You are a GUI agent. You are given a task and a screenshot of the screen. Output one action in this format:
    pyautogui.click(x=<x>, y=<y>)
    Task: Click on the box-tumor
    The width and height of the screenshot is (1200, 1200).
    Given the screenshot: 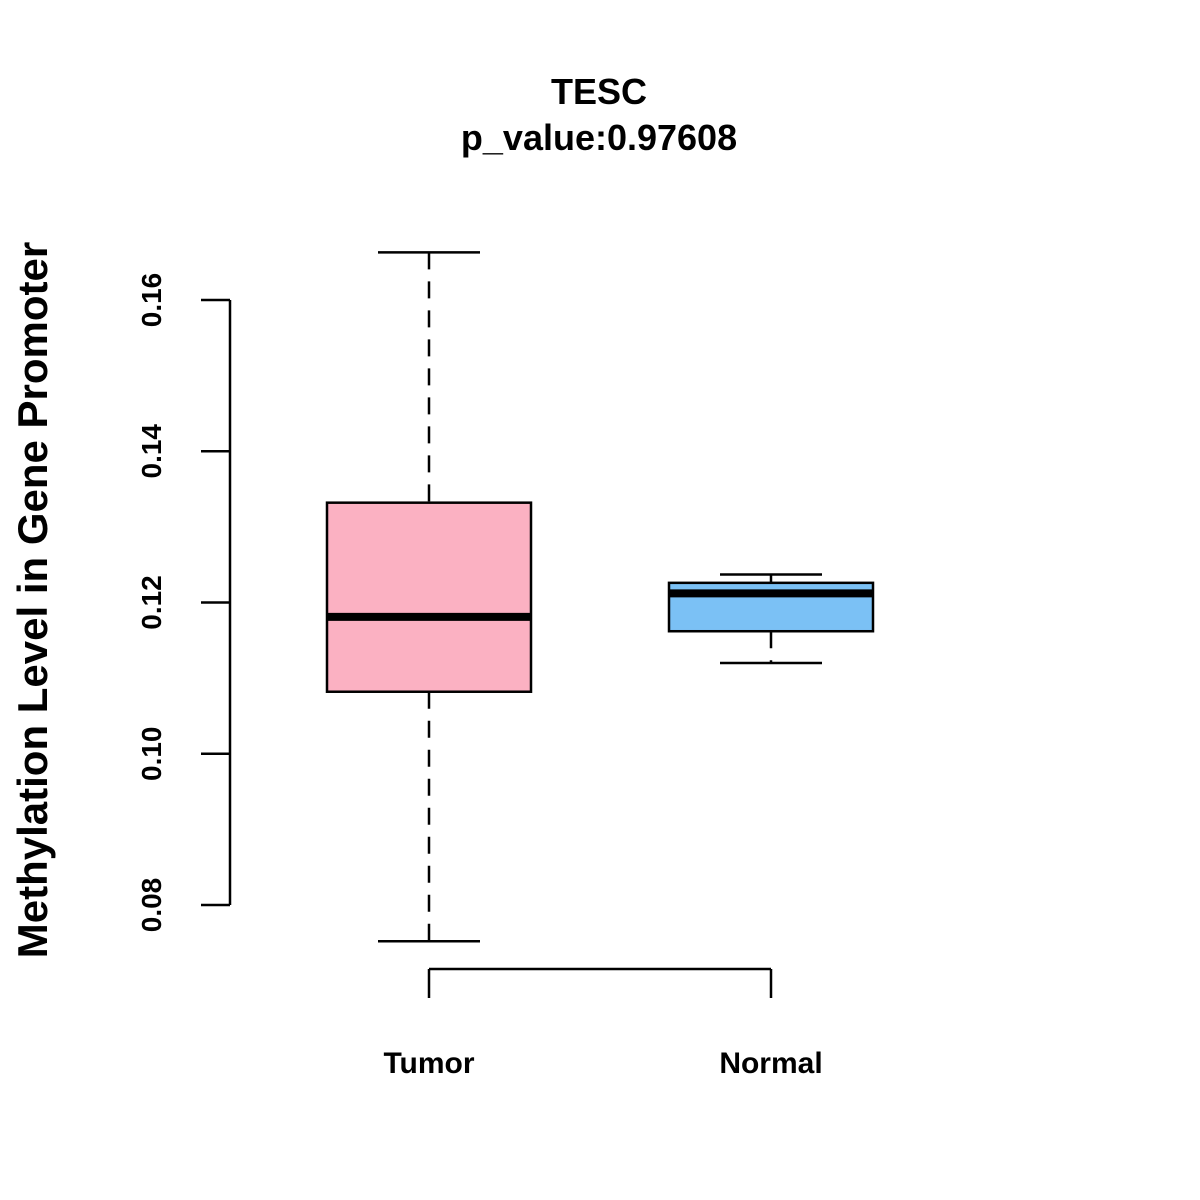 What is the action you would take?
    pyautogui.click(x=429, y=597)
    